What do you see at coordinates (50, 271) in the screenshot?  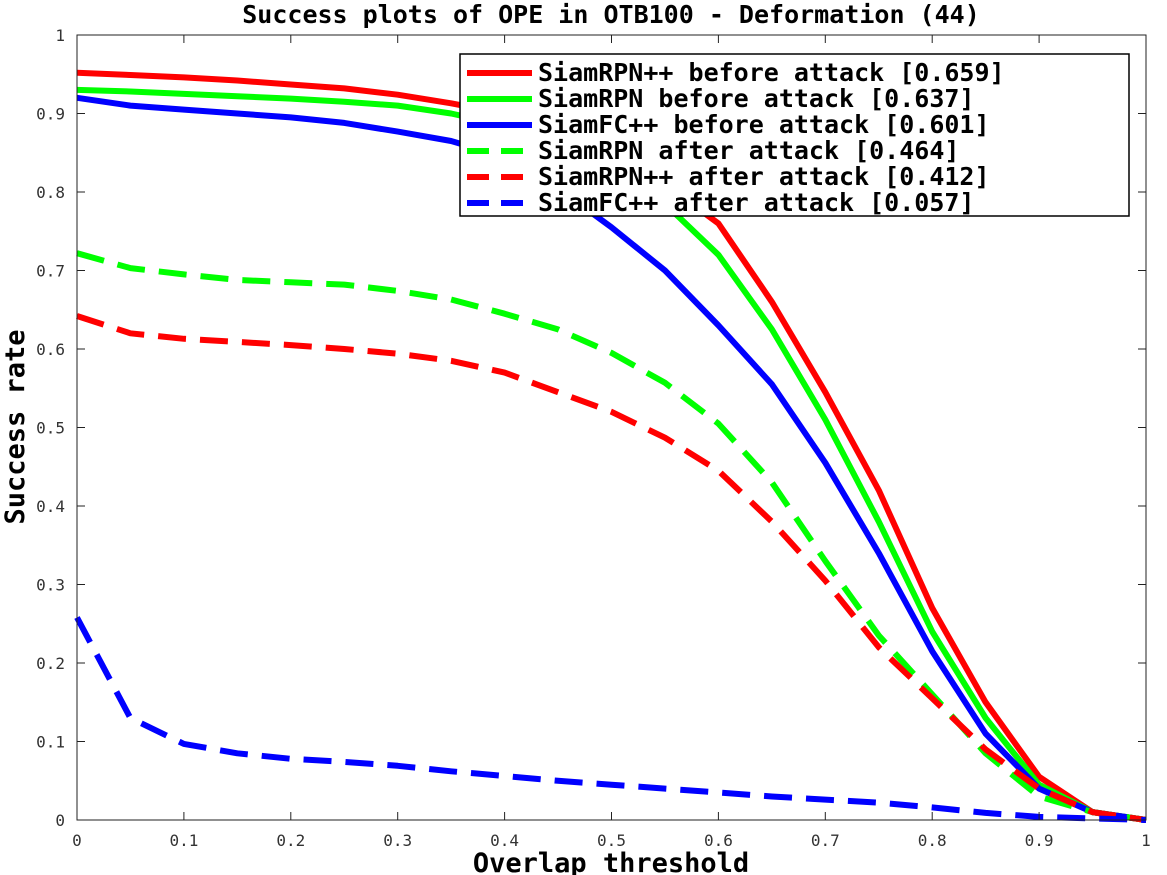 I see `y-tick-label: 0.7` at bounding box center [50, 271].